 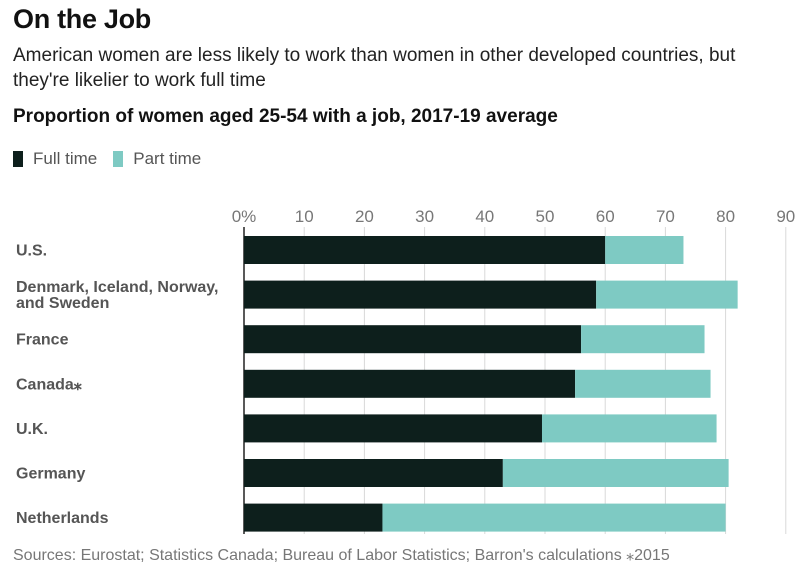 I want to click on legend-item-part-time: Part time, so click(x=157, y=159).